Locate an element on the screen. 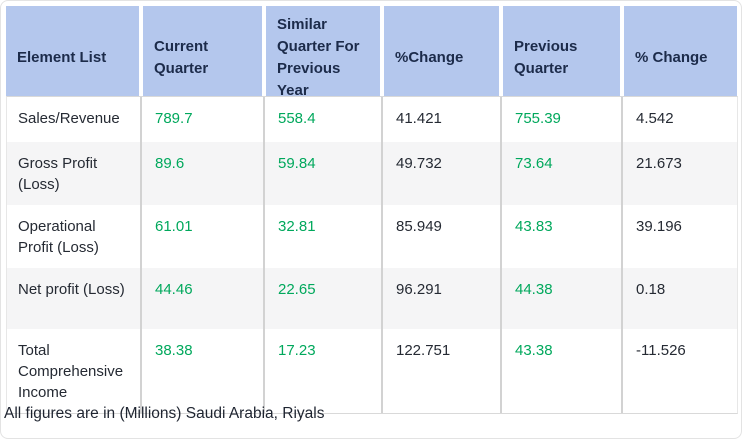 This screenshot has height=439, width=742. current-quarter-value: 789.7 is located at coordinates (174, 118).